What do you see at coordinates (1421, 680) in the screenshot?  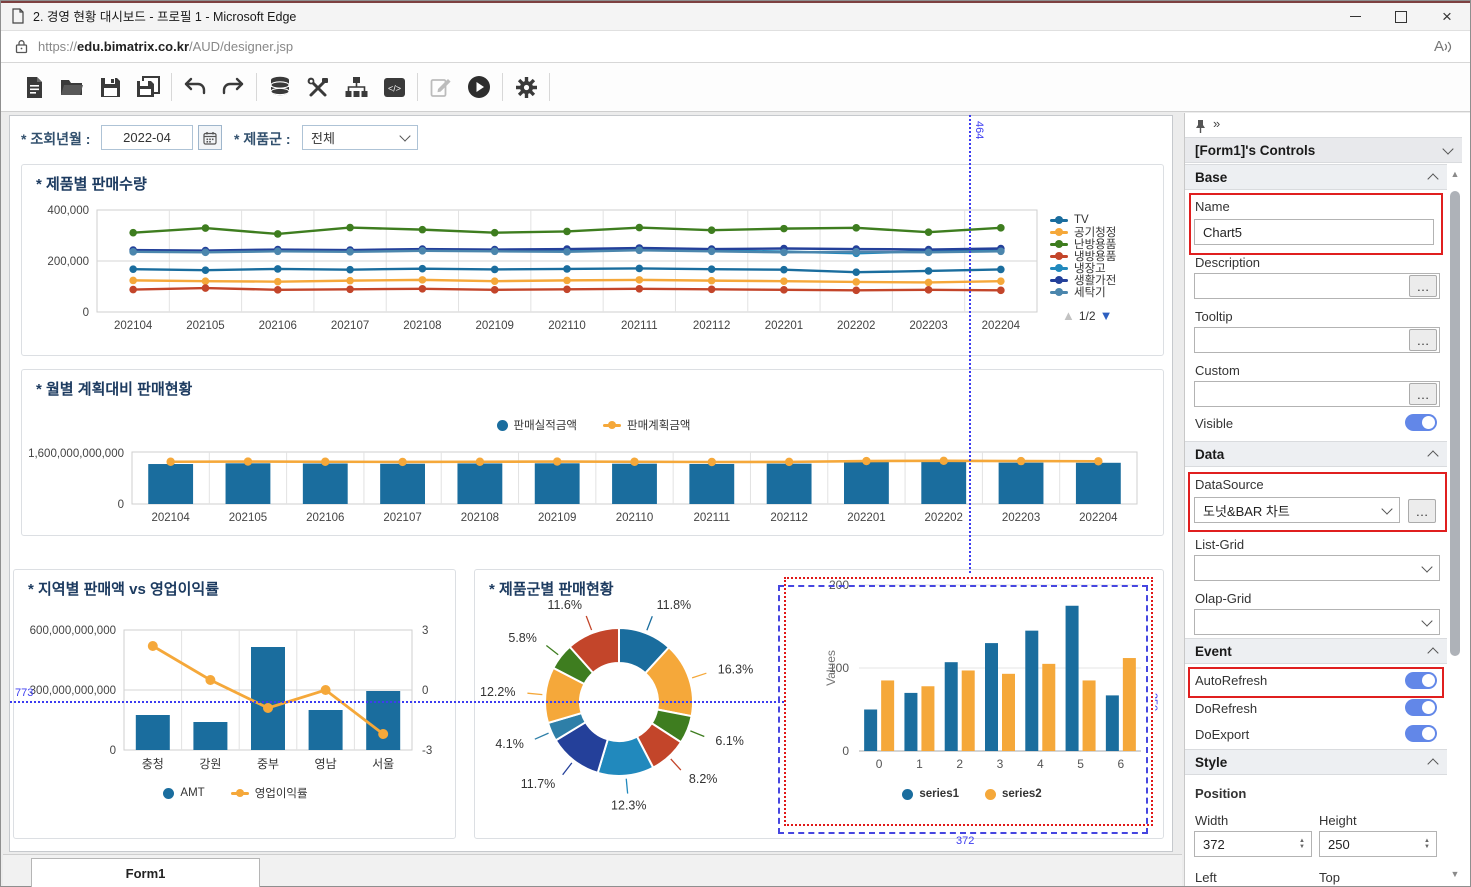 I see `autorefresh-toggle` at bounding box center [1421, 680].